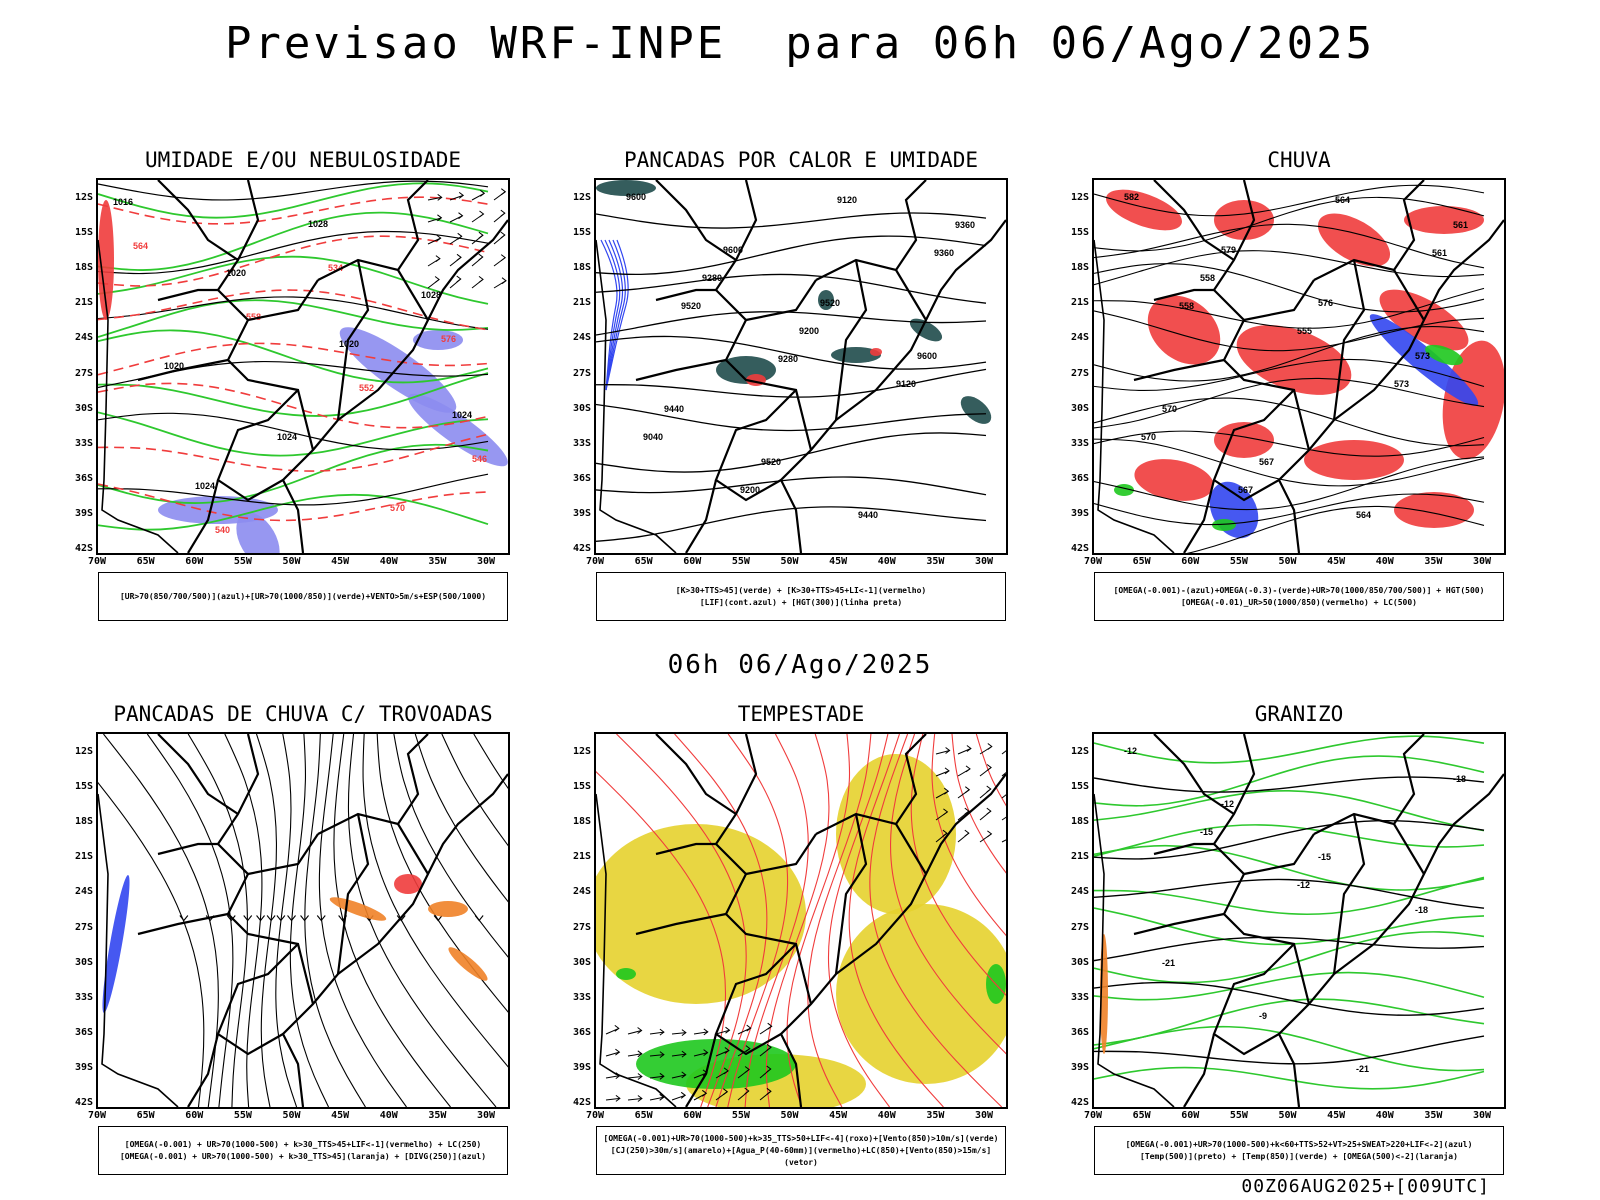  I want to click on red-edge-fill, so click(106, 260).